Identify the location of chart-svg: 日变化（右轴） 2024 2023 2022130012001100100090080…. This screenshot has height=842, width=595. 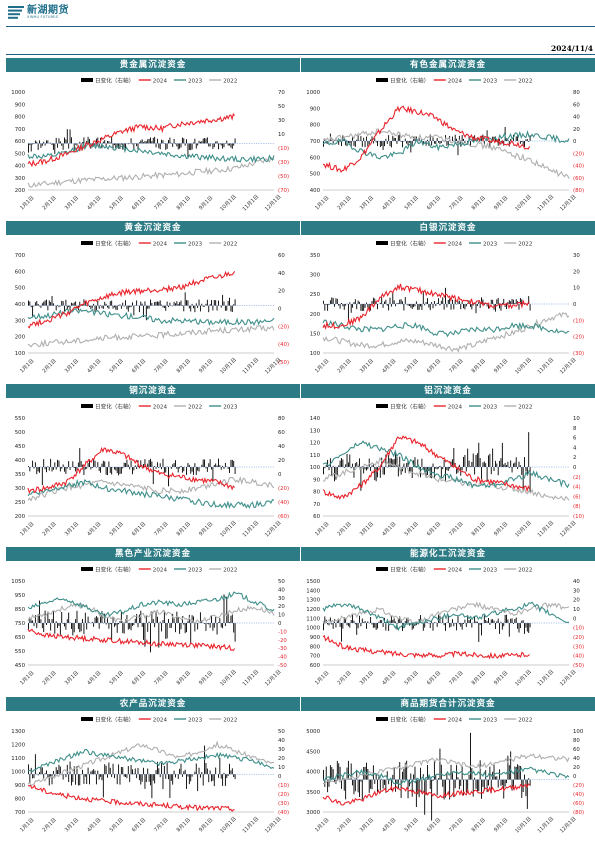
(150, 775).